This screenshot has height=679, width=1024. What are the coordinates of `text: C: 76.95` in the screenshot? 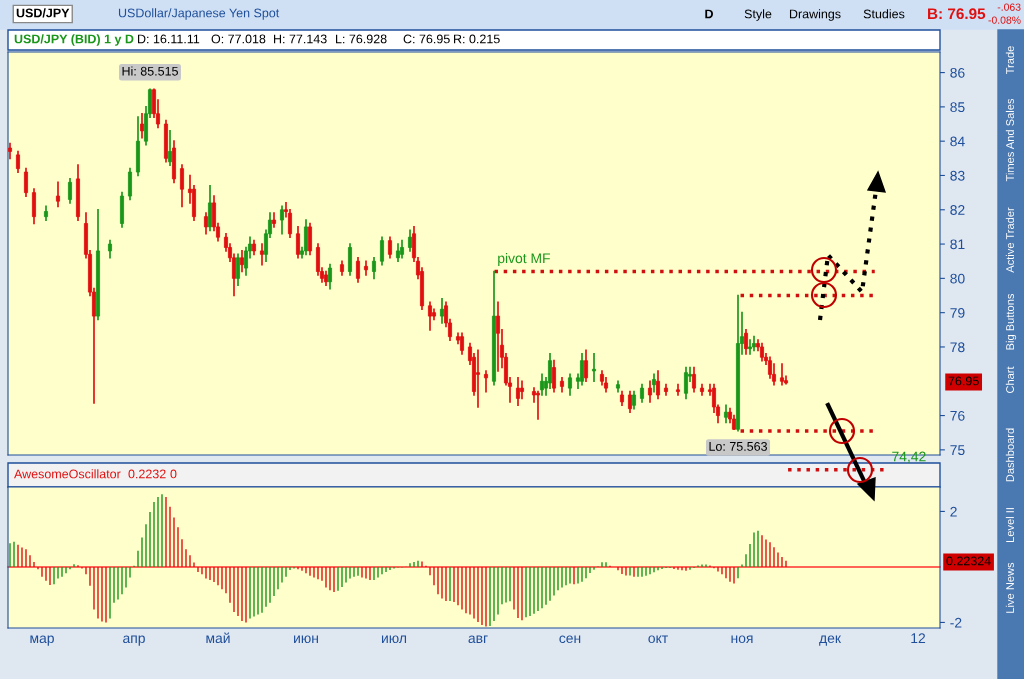 It's located at (426, 39).